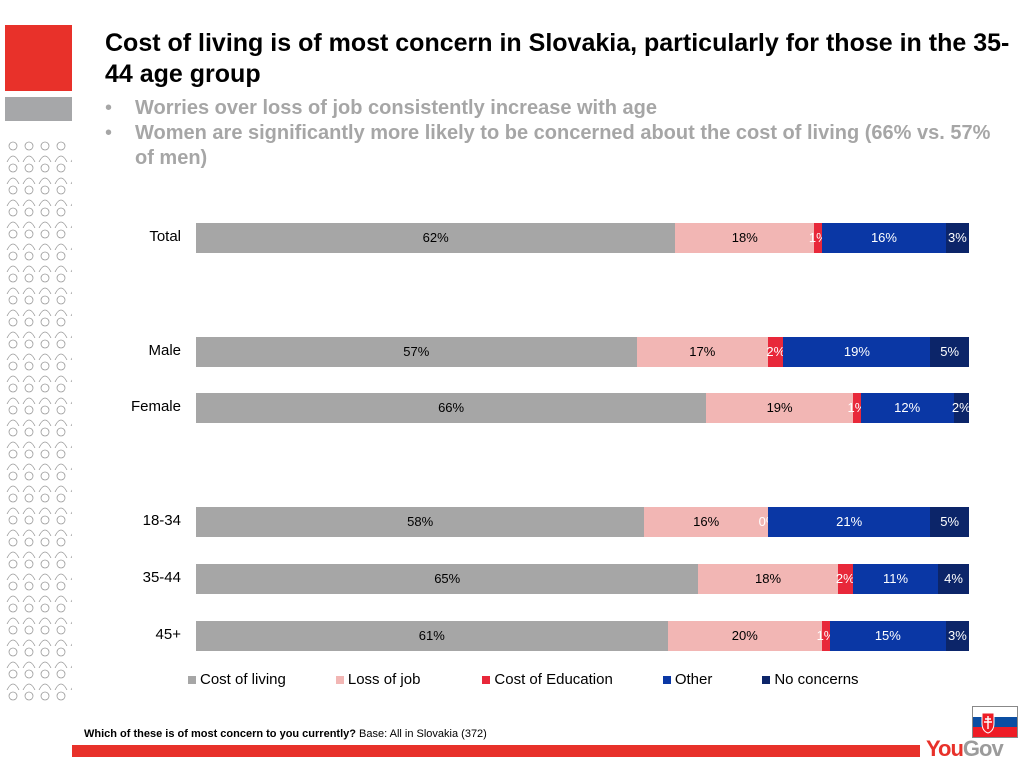 This screenshot has height=768, width=1024. Describe the element at coordinates (243, 679) in the screenshot. I see `legend-label: Cost of living` at that location.